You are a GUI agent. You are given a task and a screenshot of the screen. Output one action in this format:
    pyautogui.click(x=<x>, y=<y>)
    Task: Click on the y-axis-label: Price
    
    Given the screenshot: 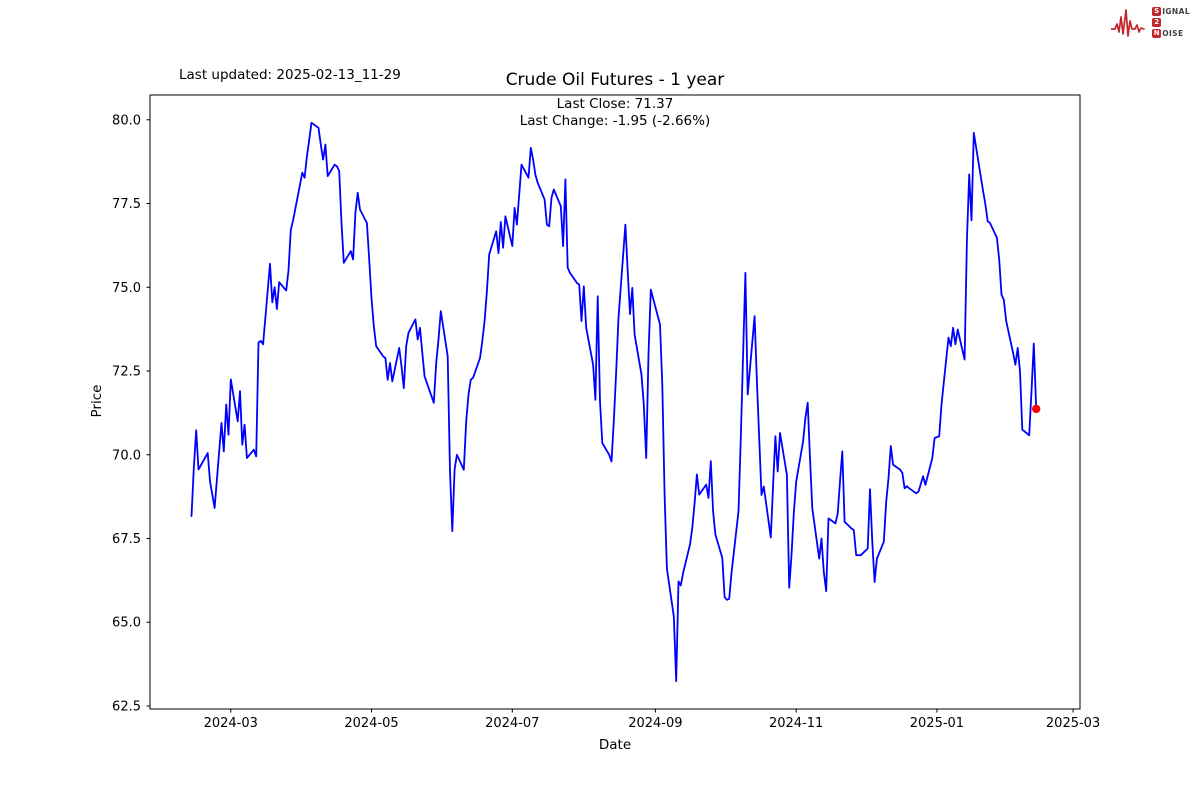 What is the action you would take?
    pyautogui.click(x=97, y=401)
    